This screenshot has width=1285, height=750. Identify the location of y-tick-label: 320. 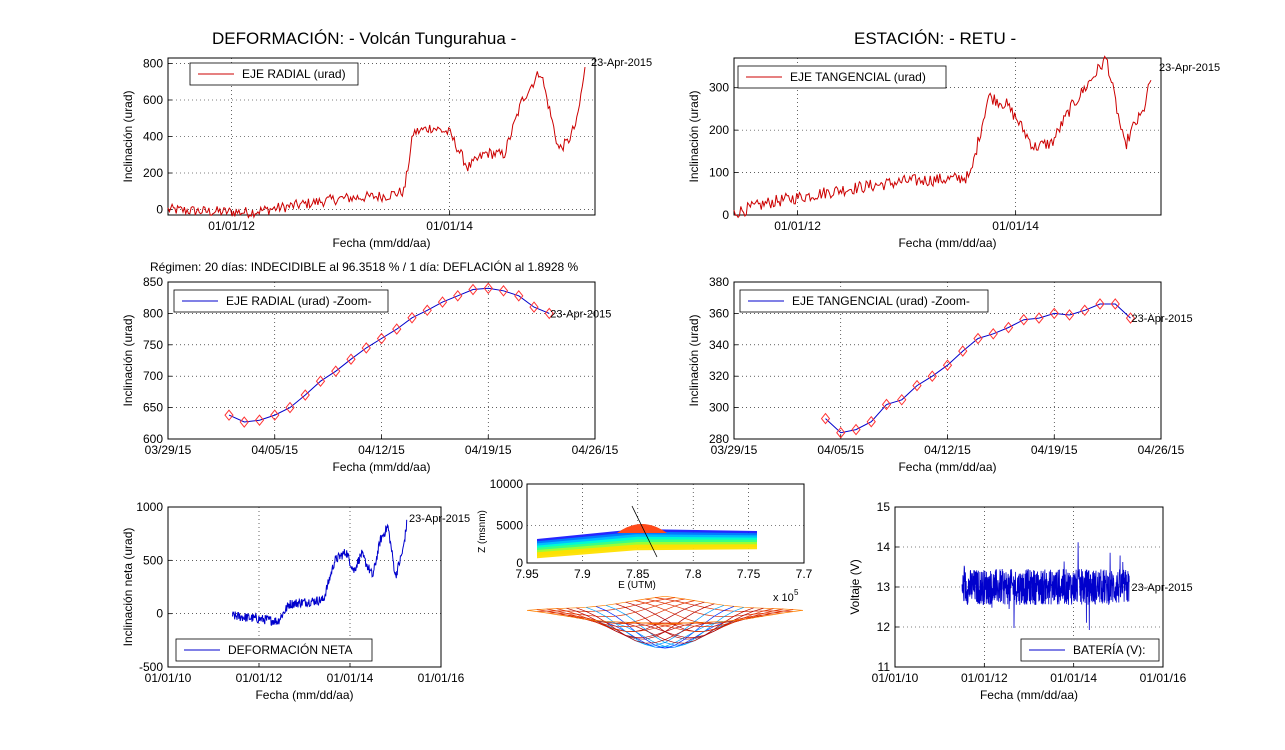
(719, 376).